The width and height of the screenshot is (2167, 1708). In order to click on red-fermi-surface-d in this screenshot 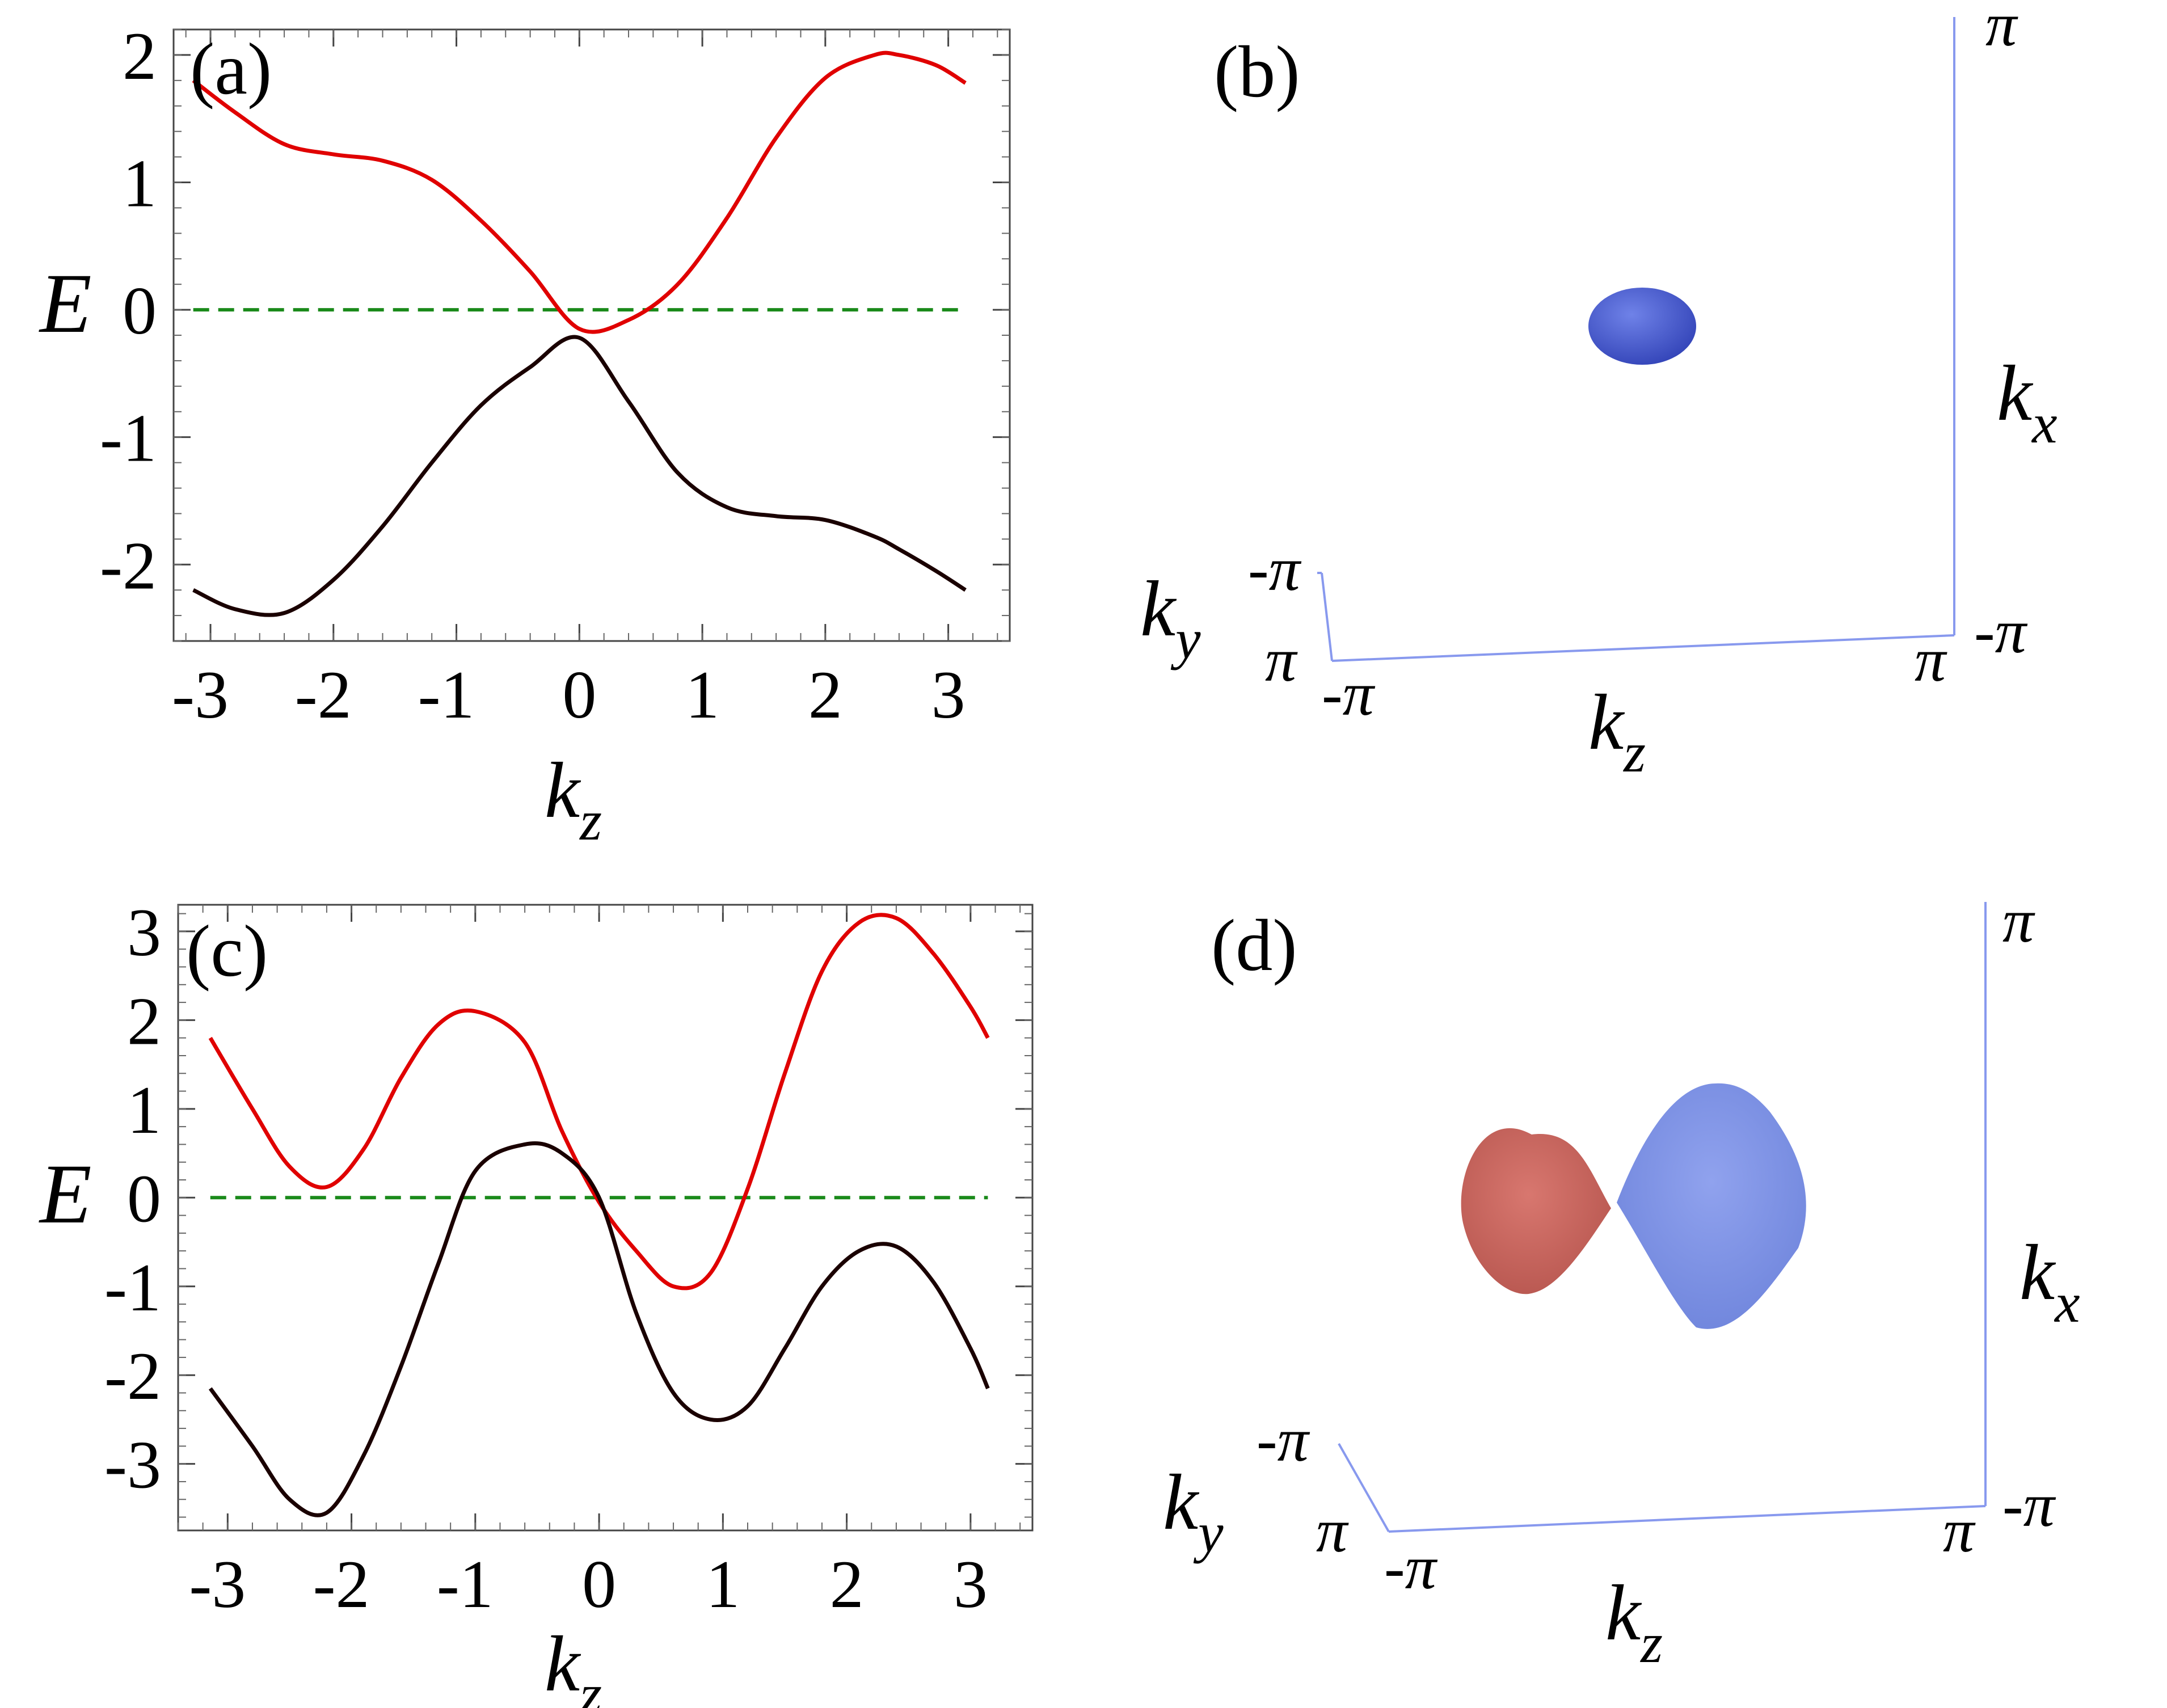, I will do `click(1536, 1211)`.